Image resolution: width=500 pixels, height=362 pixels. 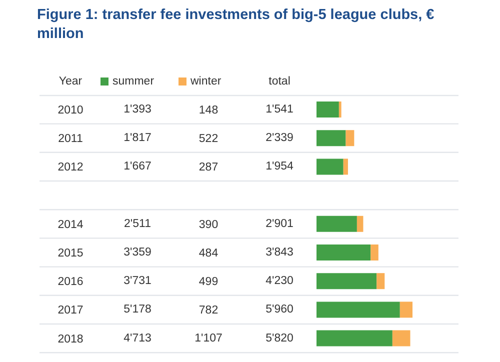 What do you see at coordinates (208, 224) in the screenshot?
I see `data-label: 390` at bounding box center [208, 224].